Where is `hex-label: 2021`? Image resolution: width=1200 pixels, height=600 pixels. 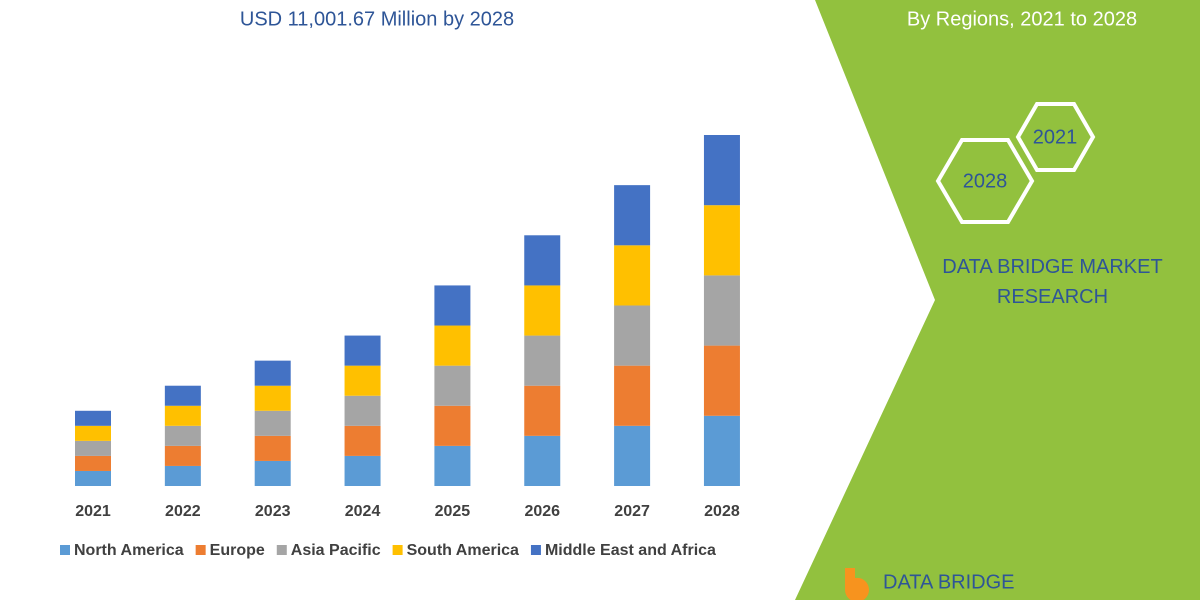 hex-label: 2021 is located at coordinates (1055, 137).